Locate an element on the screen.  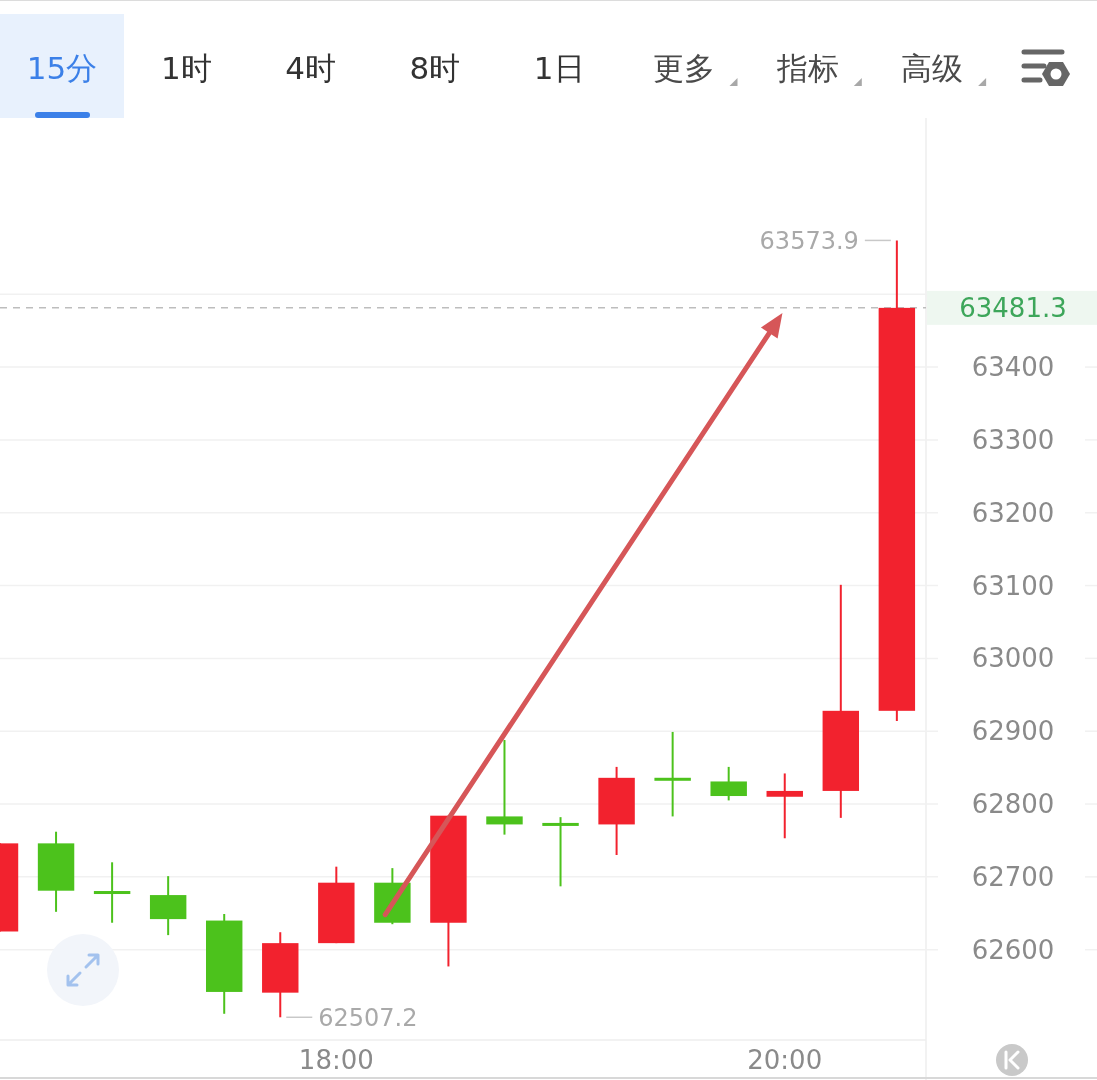
y-tick-label: 62900 is located at coordinates (1013, 731).